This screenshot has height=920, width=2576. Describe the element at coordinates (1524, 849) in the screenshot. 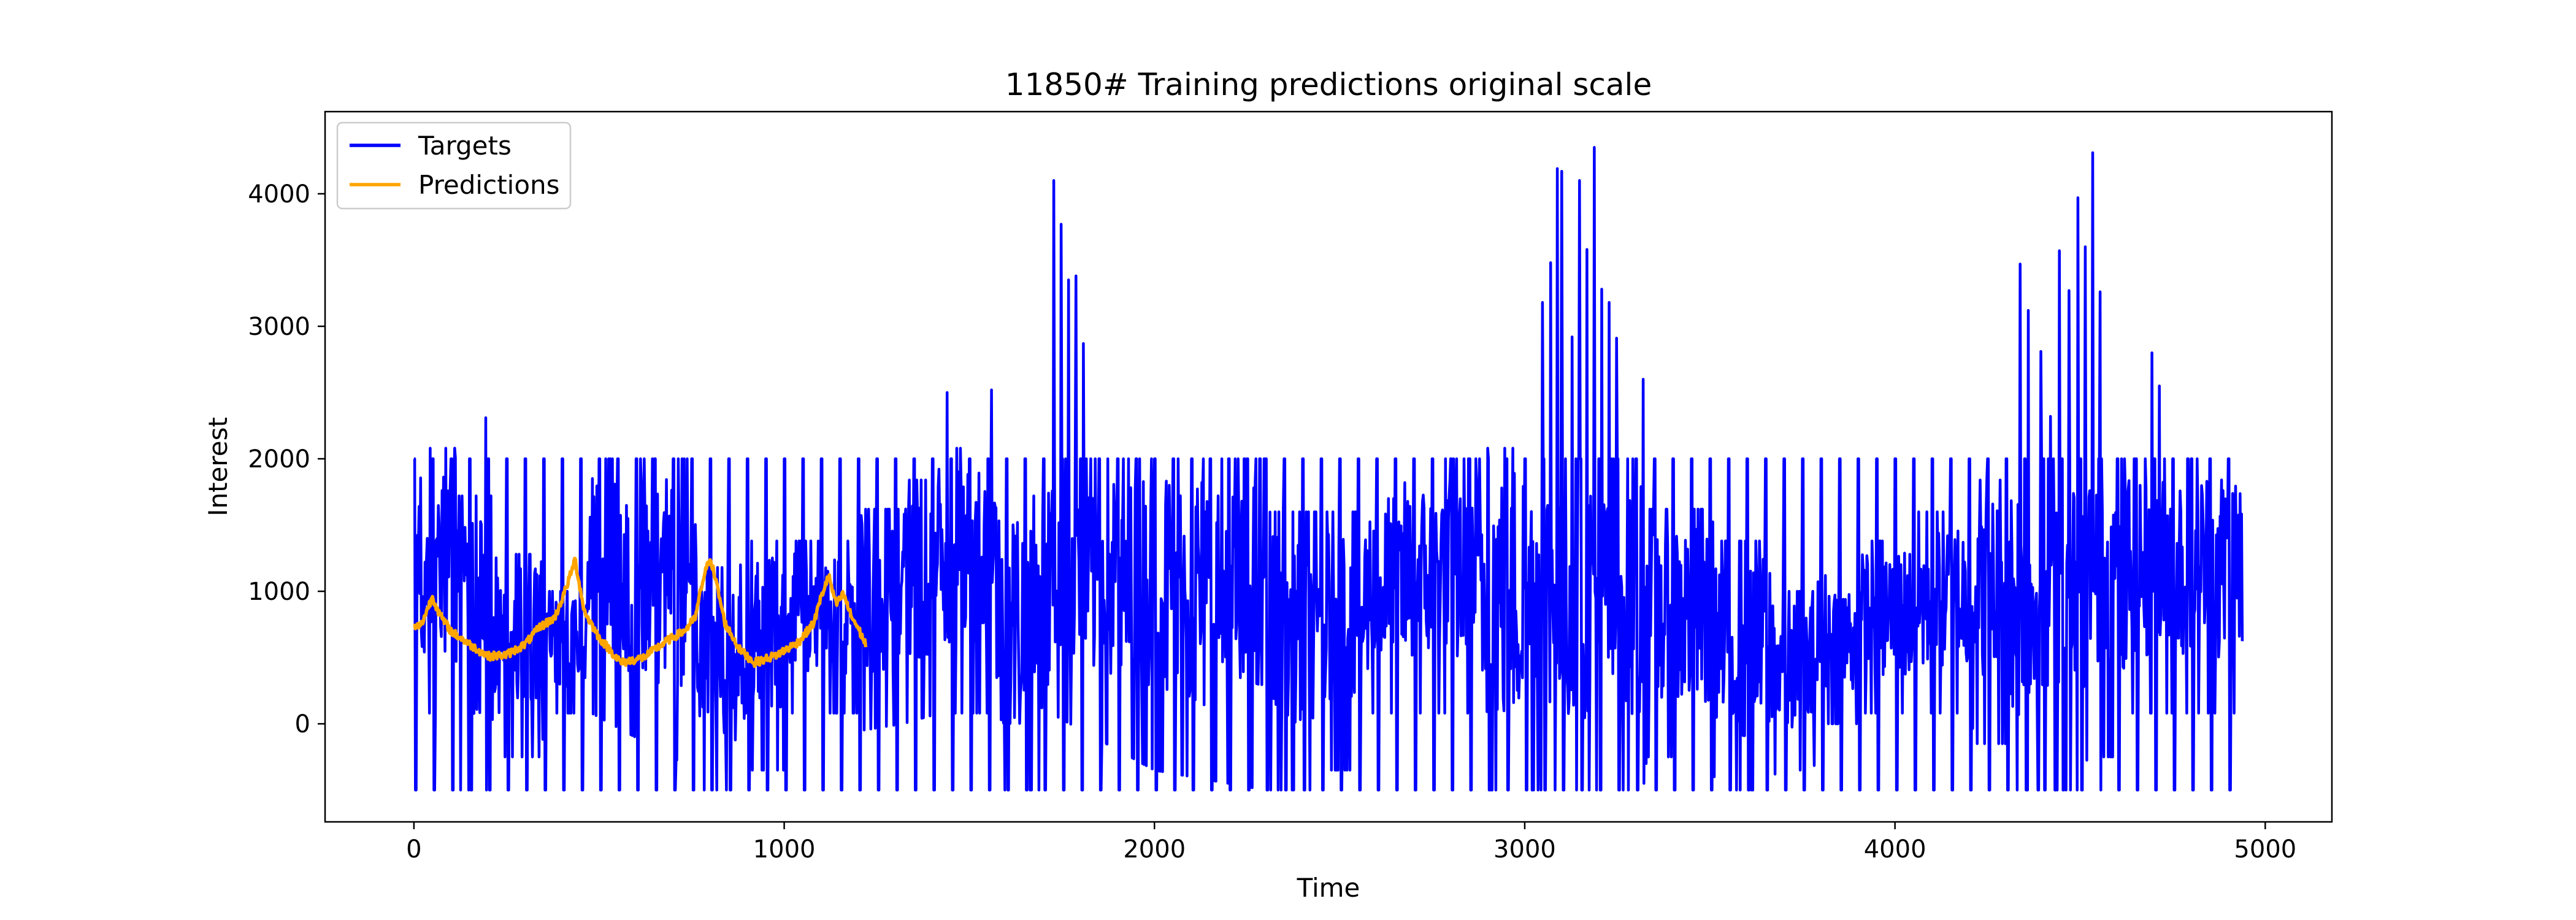

I see `x-tick-label: 3000` at that location.